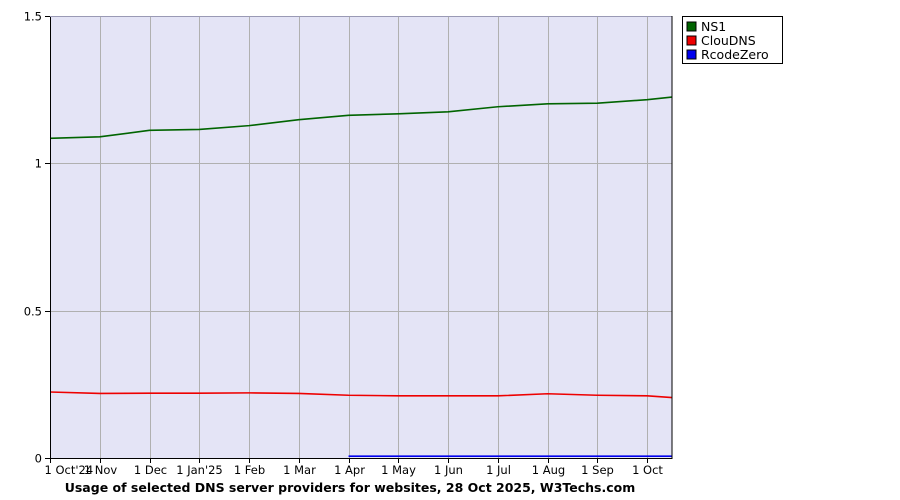 The image size is (900, 500). Describe the element at coordinates (150, 470) in the screenshot. I see `x-tick-label: 1 Dec` at that location.